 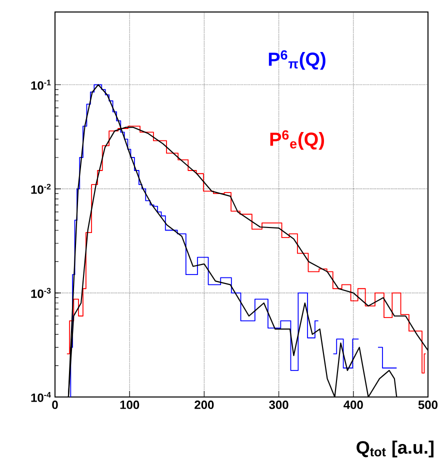 What do you see at coordinates (428, 405) in the screenshot?
I see `x-tick-label: 500` at bounding box center [428, 405].